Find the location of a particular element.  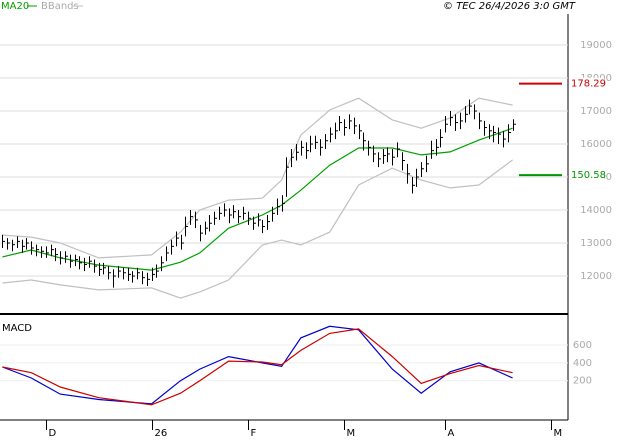

y-tick-label: 16000 is located at coordinates (596, 144).